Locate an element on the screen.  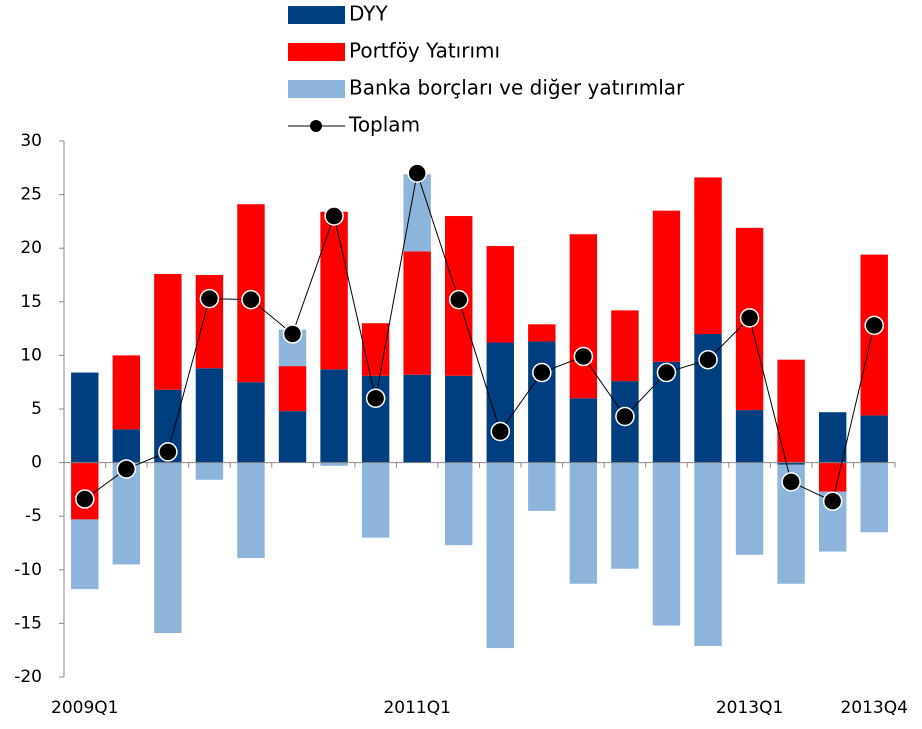
y-tick-label: 15 is located at coordinates (31, 302).